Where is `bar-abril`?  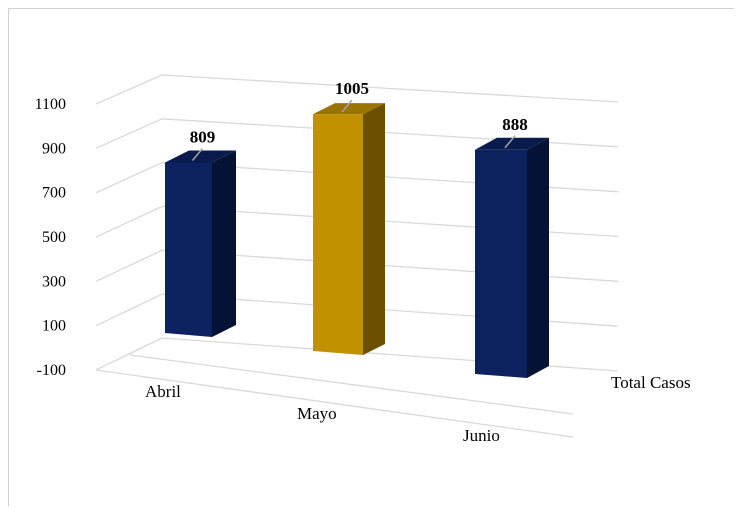
bar-abril is located at coordinates (200, 243).